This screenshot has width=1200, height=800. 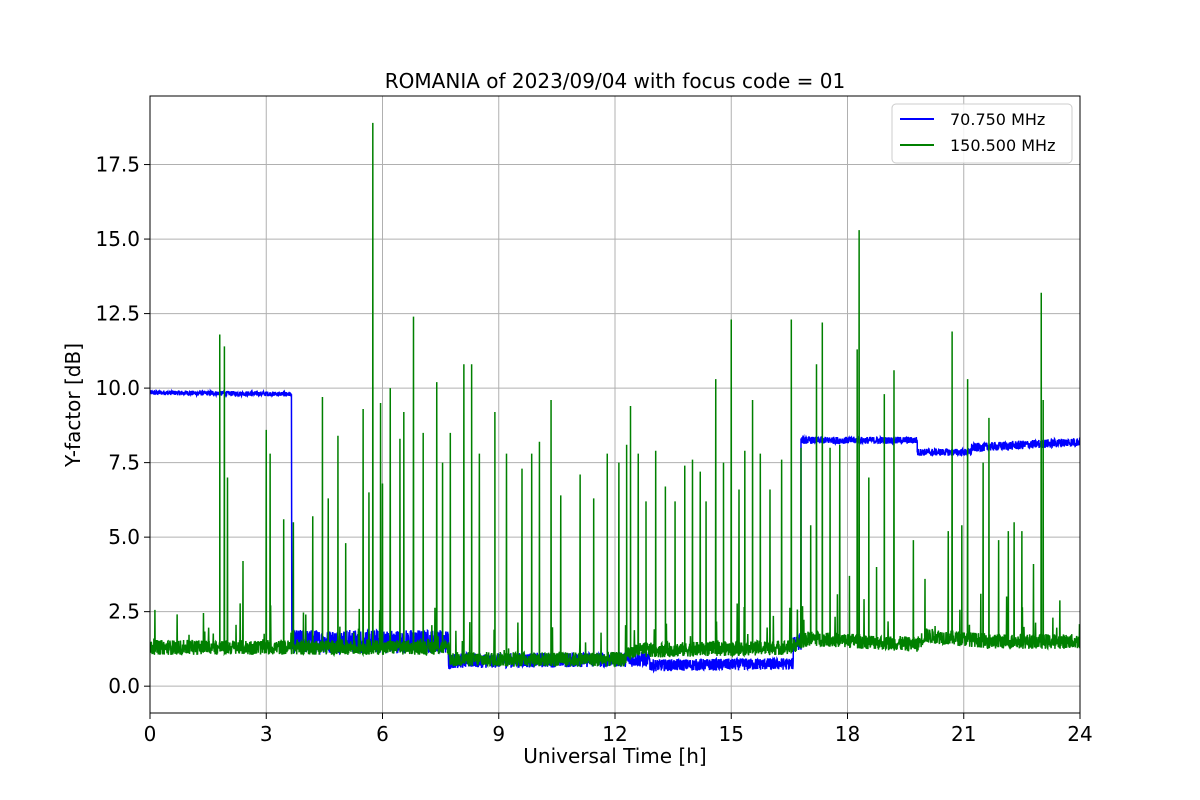 I want to click on legend-label-150mhz: 150.500 MHz, so click(x=1002, y=145).